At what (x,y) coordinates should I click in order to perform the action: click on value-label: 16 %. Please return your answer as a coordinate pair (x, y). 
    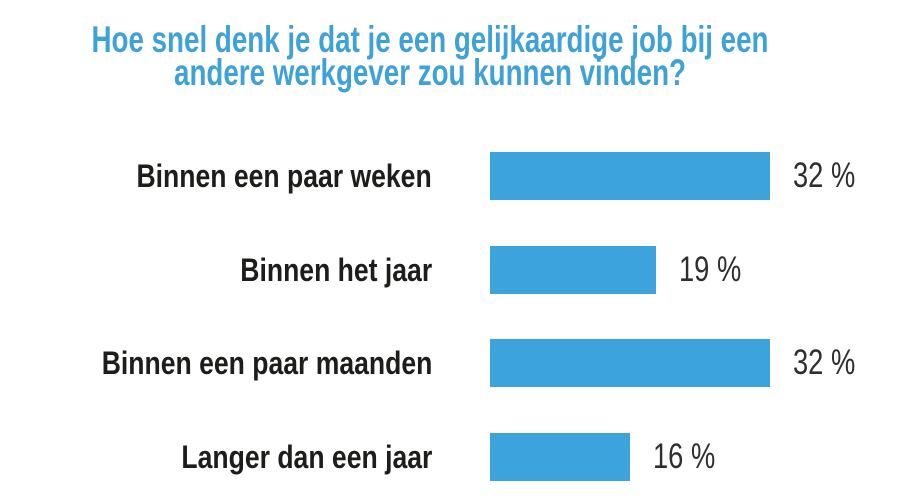
    Looking at the image, I should click on (693, 457).